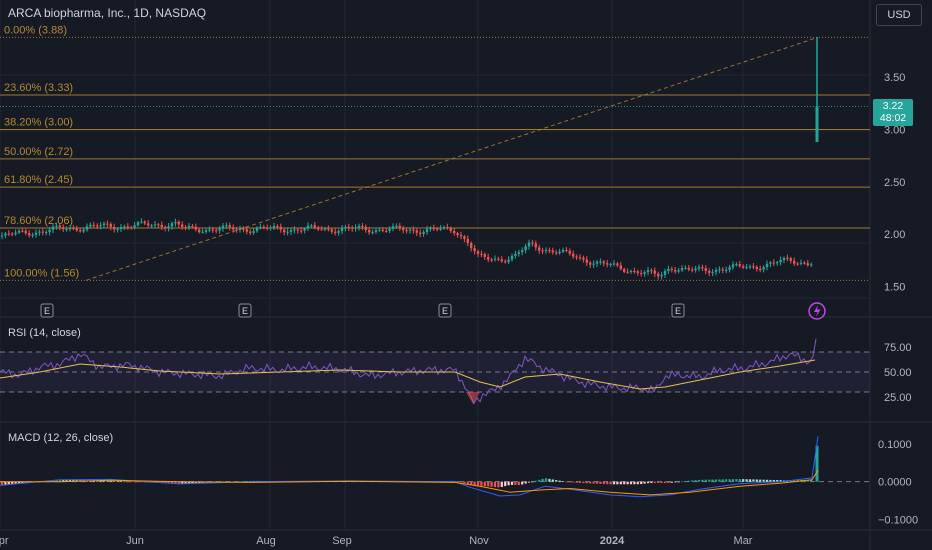  What do you see at coordinates (817, 124) in the screenshot?
I see `spike-body` at bounding box center [817, 124].